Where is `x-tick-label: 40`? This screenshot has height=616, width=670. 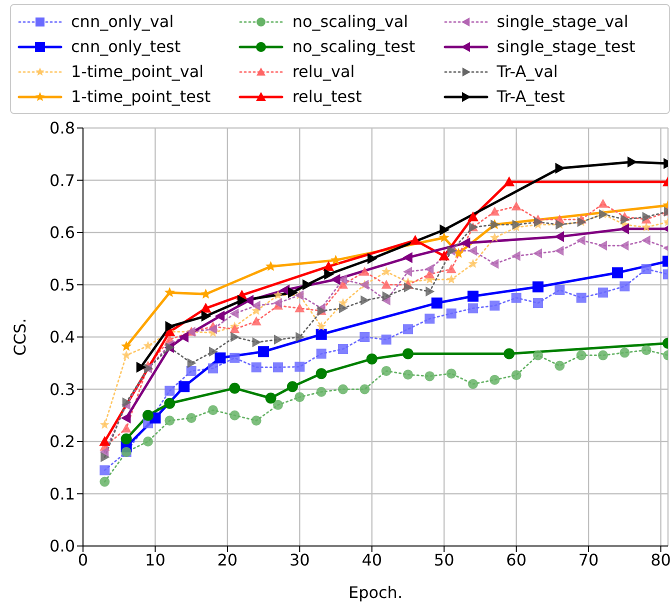 x-tick-label: 40 is located at coordinates (372, 560).